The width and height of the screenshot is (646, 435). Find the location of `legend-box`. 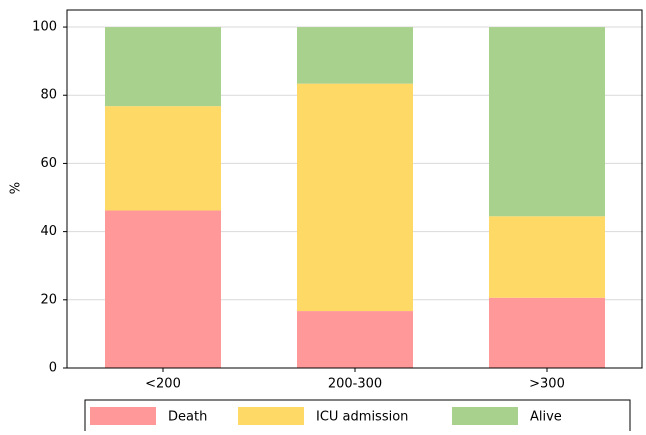

legend-box is located at coordinates (357, 417).